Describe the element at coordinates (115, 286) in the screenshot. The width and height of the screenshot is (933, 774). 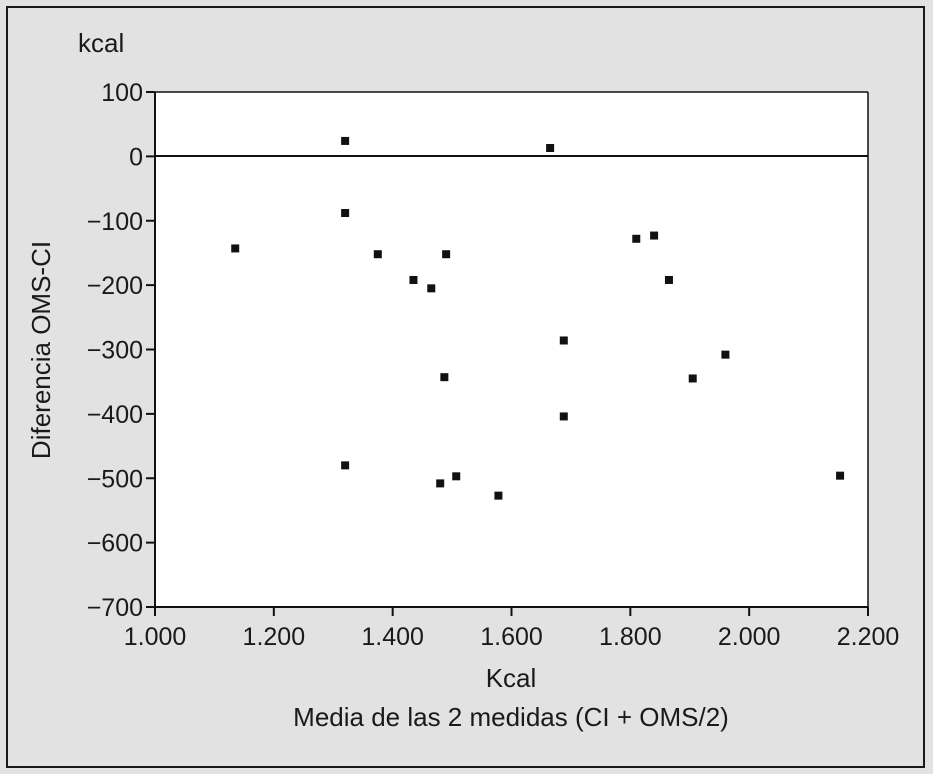
I see `y-tick-label: −200` at that location.